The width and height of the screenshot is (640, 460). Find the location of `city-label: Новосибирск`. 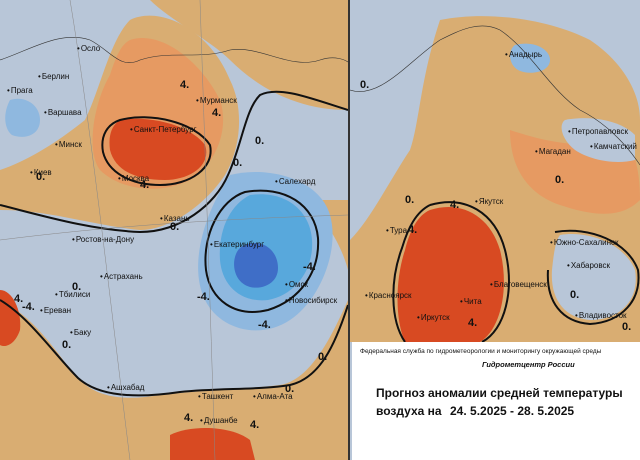

city-label: Новосибирск is located at coordinates (311, 300).